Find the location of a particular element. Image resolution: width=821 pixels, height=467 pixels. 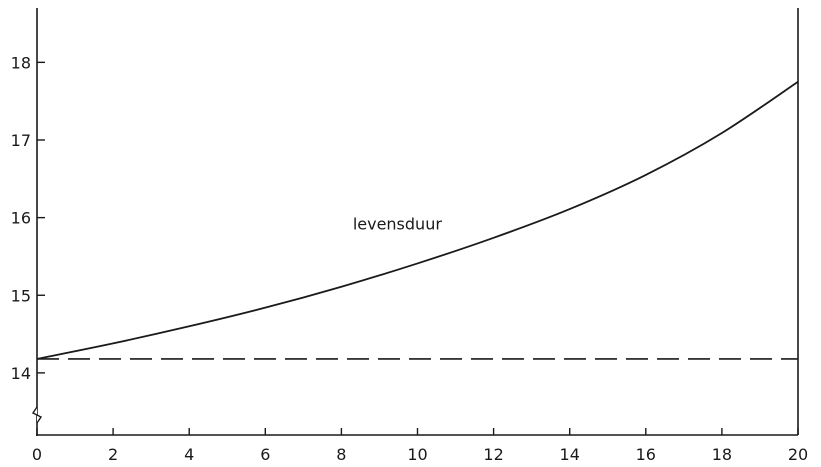

y-tick-label: 16 is located at coordinates (21, 218).